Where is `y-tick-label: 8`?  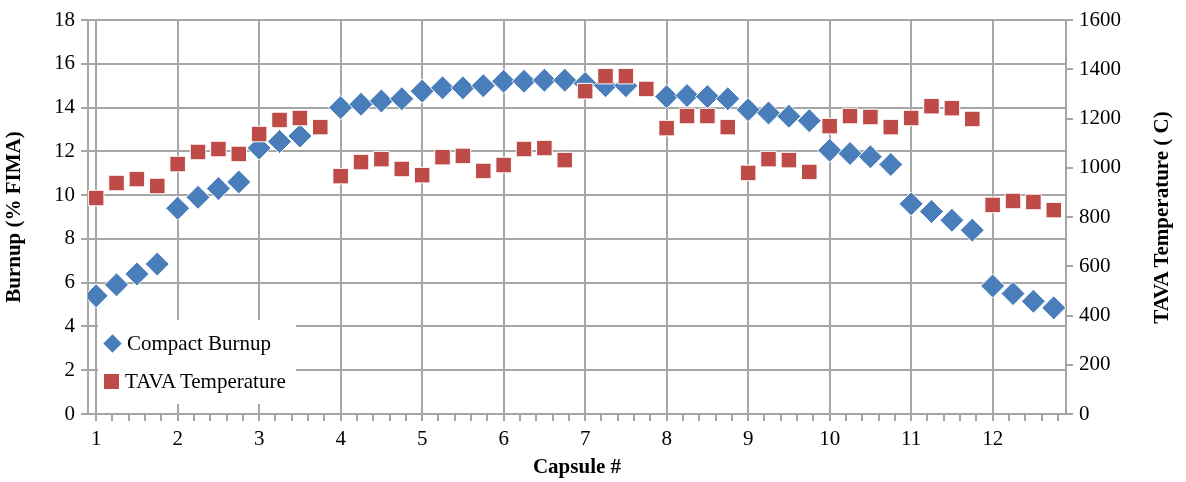
y-tick-label: 8 is located at coordinates (69, 237).